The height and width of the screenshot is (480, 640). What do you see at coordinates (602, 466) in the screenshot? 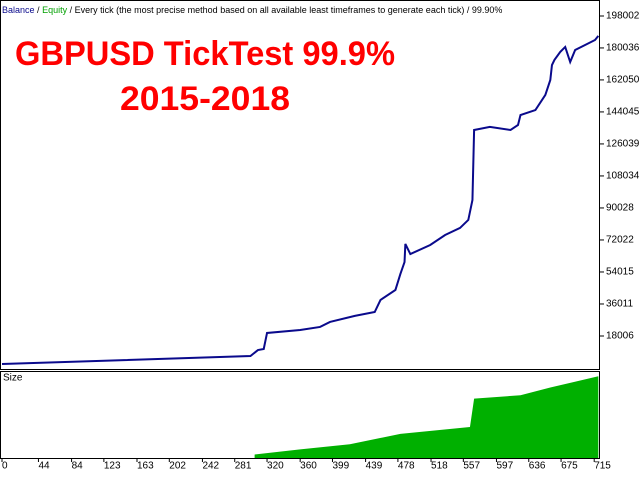
I see `x-tick-label: 715` at bounding box center [602, 466].